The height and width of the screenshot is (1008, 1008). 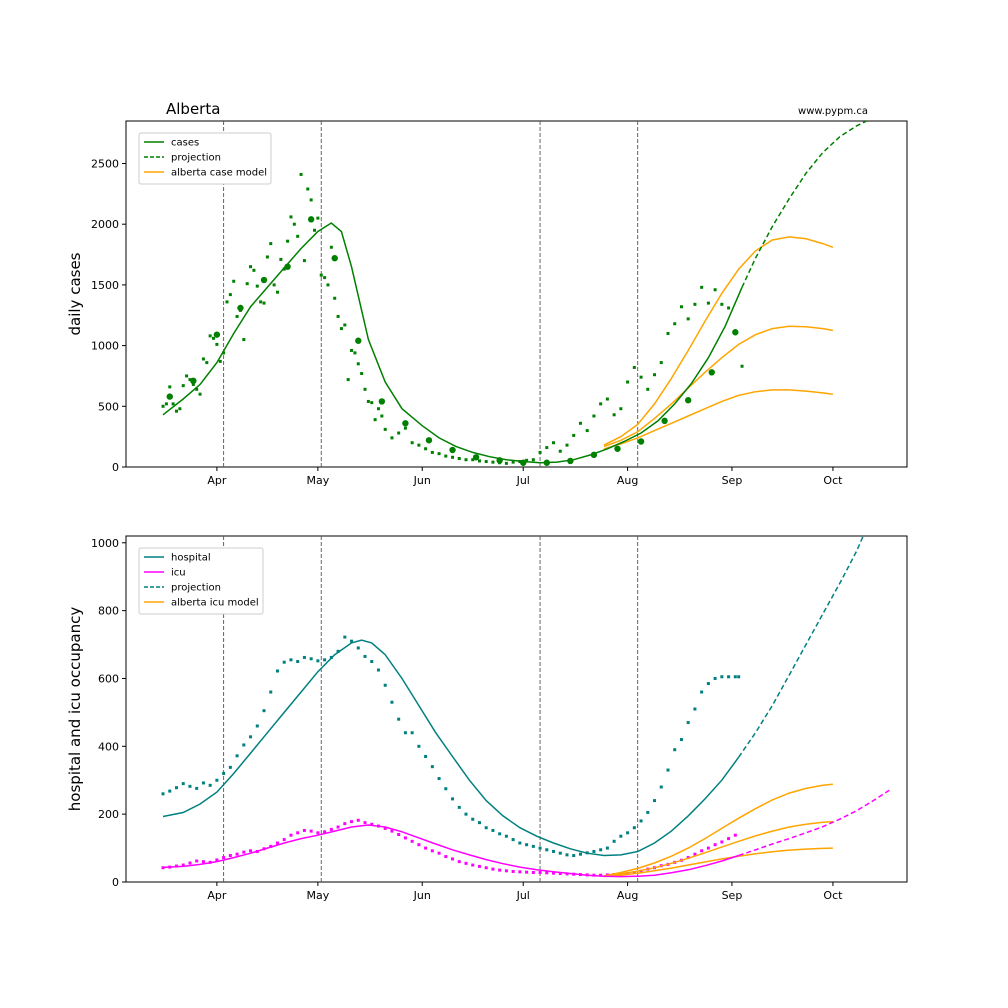 What do you see at coordinates (196, 158) in the screenshot?
I see `legend-label: projection` at bounding box center [196, 158].